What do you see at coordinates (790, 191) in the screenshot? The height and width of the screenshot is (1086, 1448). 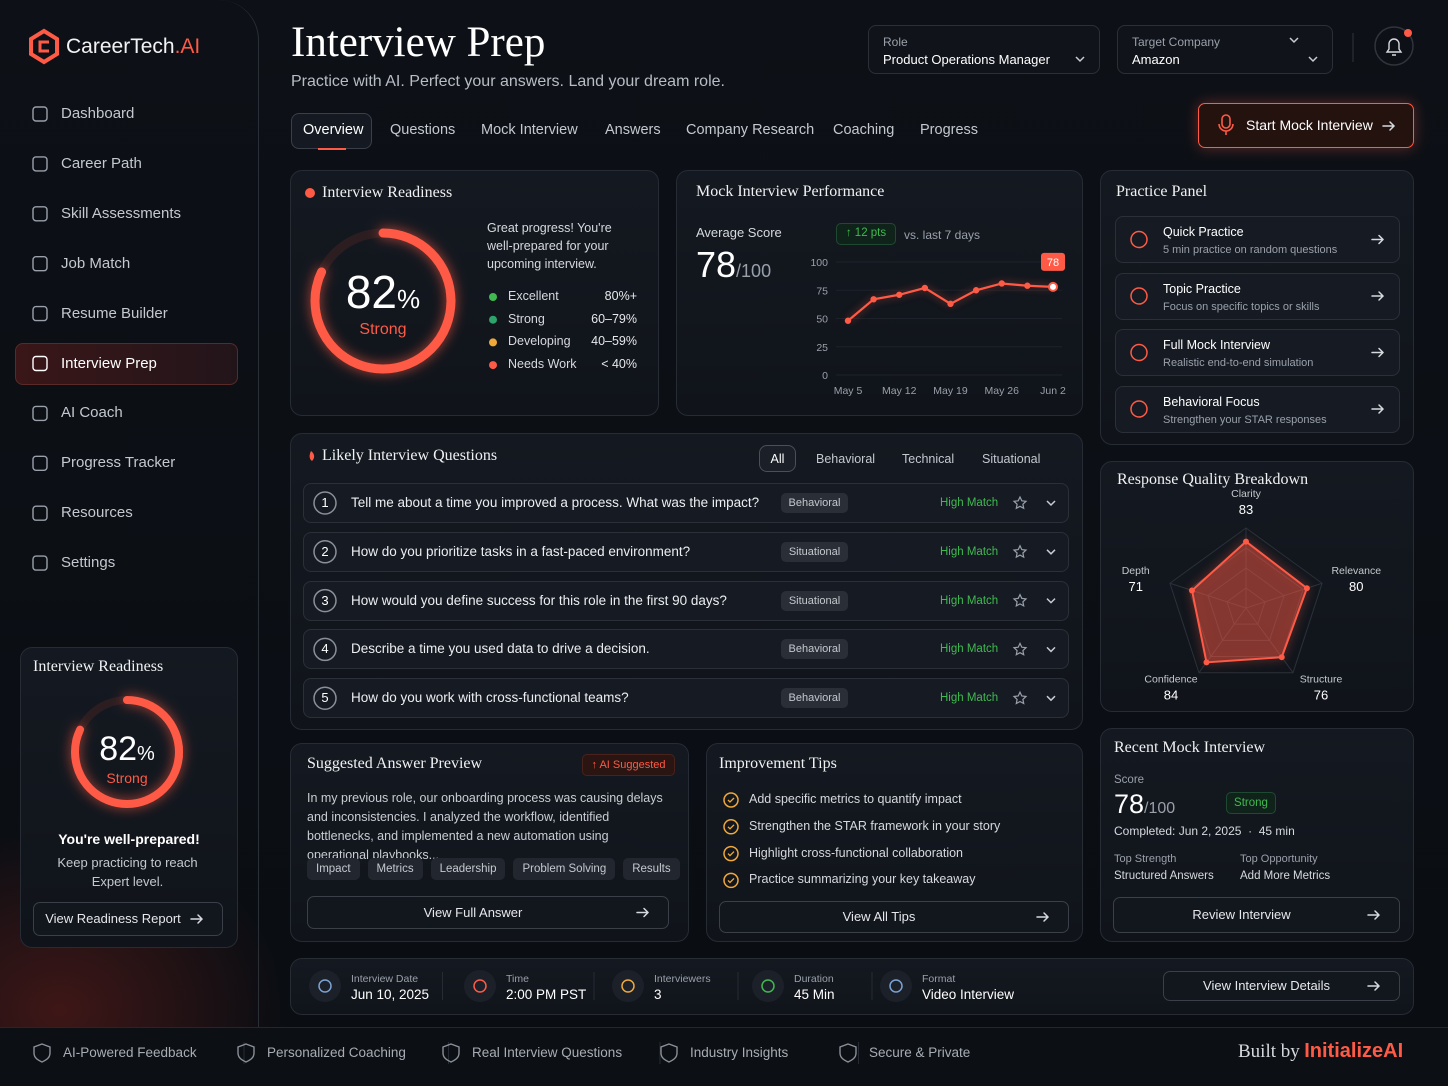 I see `performance-title: Mock Interview Performance` at bounding box center [790, 191].